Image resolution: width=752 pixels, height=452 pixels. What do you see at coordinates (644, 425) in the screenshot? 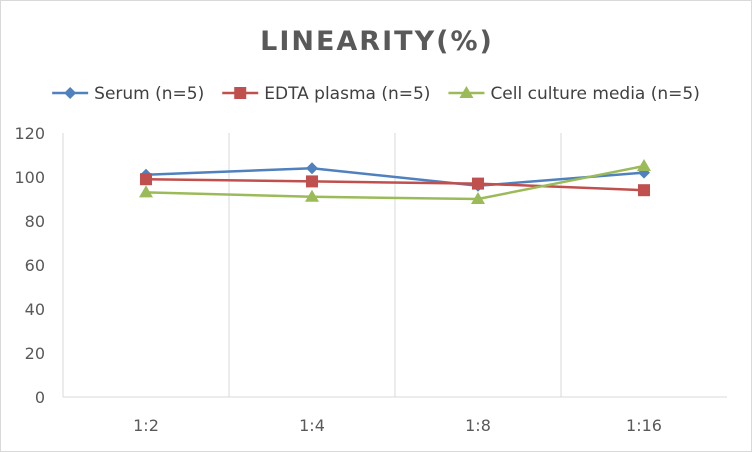
I see `x-tick-label: 1:16` at bounding box center [644, 425].